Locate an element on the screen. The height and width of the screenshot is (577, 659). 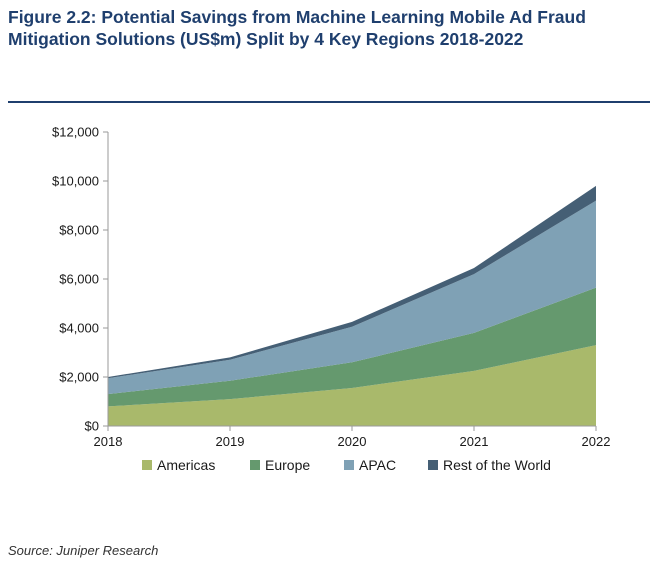
legend-label: Rest of the World is located at coordinates (497, 465).